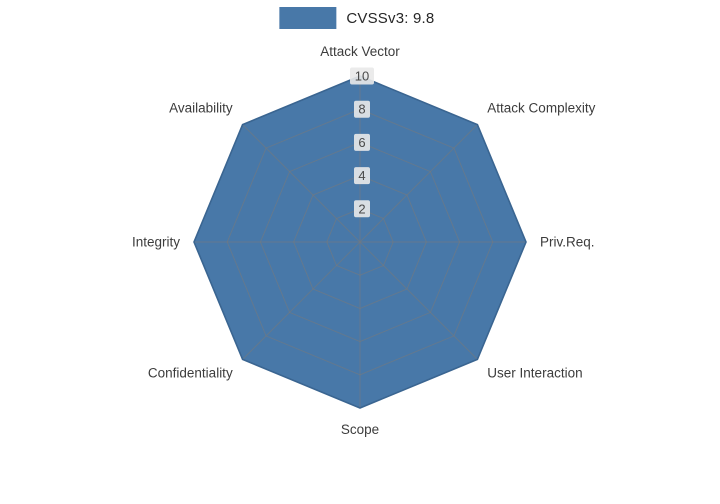 The height and width of the screenshot is (504, 720). Describe the element at coordinates (201, 108) in the screenshot. I see `axis-label-availability: Availability` at that location.